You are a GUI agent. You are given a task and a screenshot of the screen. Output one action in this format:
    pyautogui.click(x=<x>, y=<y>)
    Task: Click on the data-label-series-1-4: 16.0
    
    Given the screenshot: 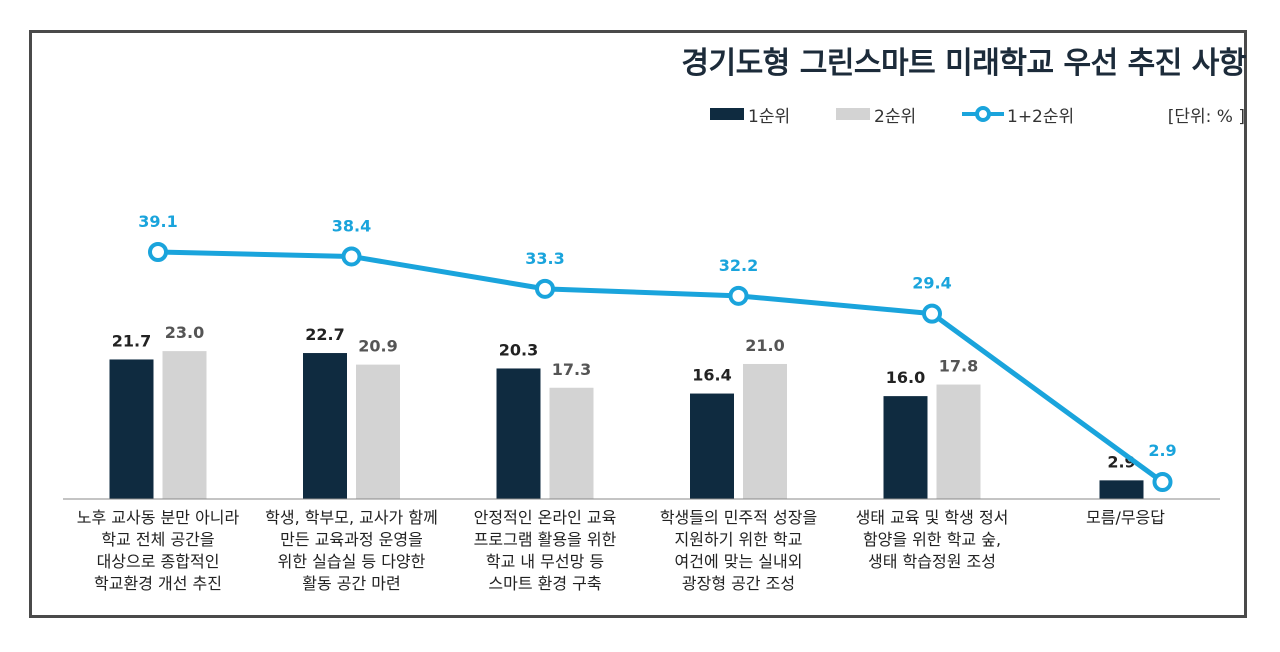 What is the action you would take?
    pyautogui.click(x=905, y=377)
    